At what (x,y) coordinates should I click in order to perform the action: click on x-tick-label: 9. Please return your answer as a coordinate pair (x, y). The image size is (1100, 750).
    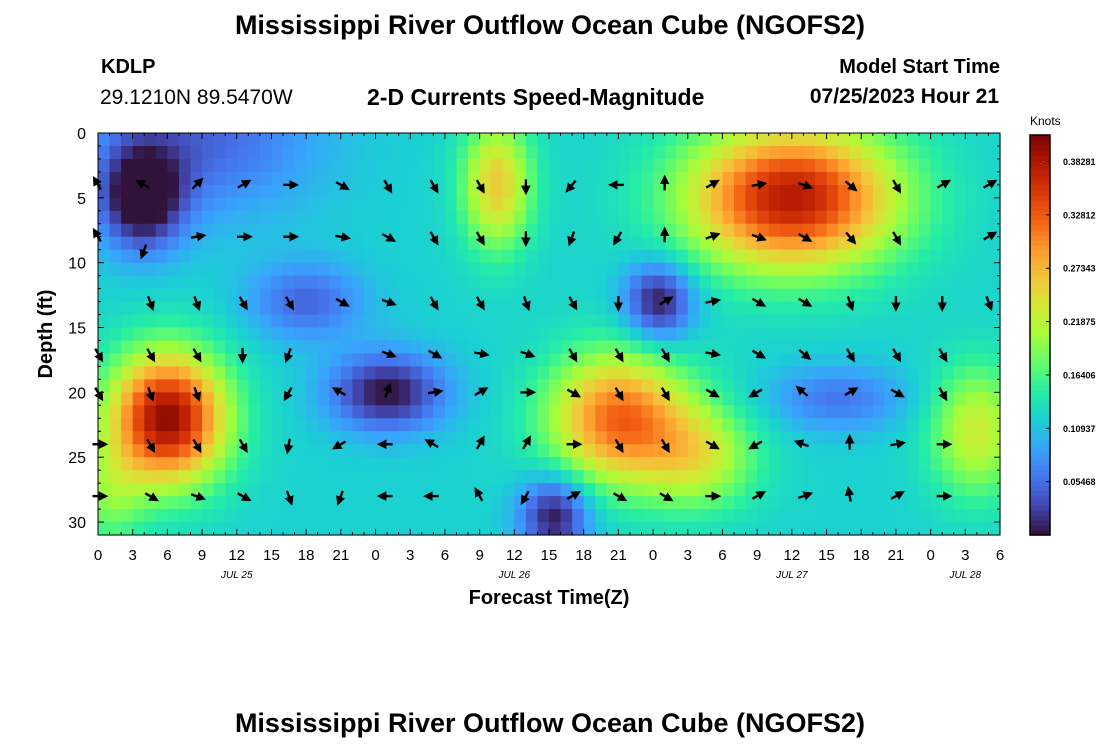
    Looking at the image, I should click on (202, 555).